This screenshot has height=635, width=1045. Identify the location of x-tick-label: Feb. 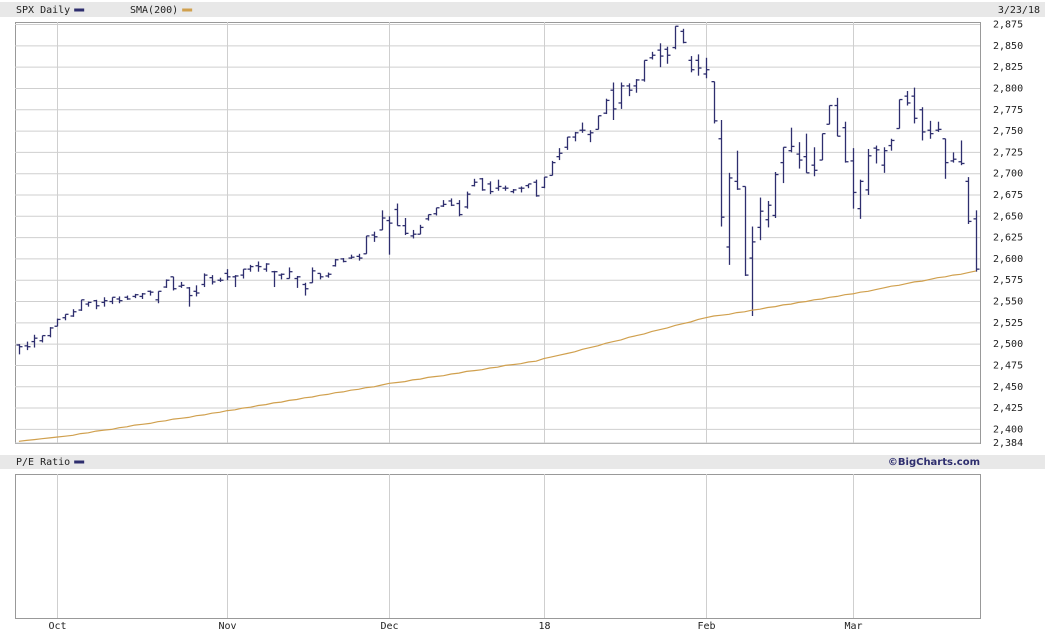
(706, 626).